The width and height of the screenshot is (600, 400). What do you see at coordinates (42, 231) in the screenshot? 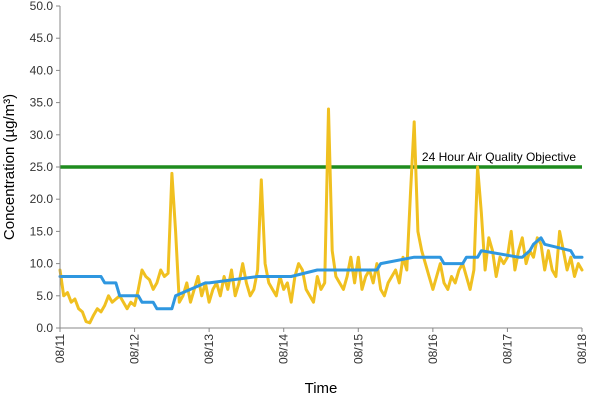
I see `y-tick-label: 15.0` at bounding box center [42, 231].